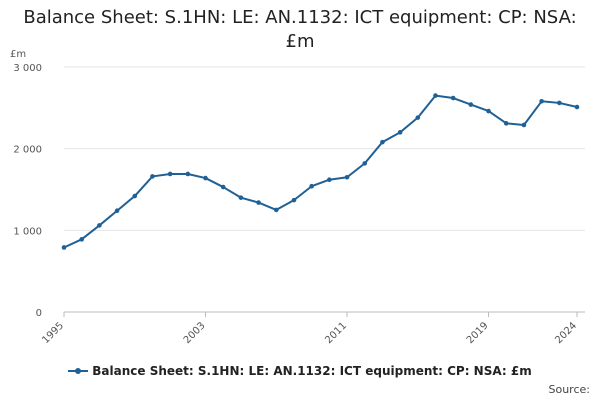 This screenshot has height=400, width=600. Describe the element at coordinates (27, 231) in the screenshot. I see `y-tick-label: 1 000` at that location.